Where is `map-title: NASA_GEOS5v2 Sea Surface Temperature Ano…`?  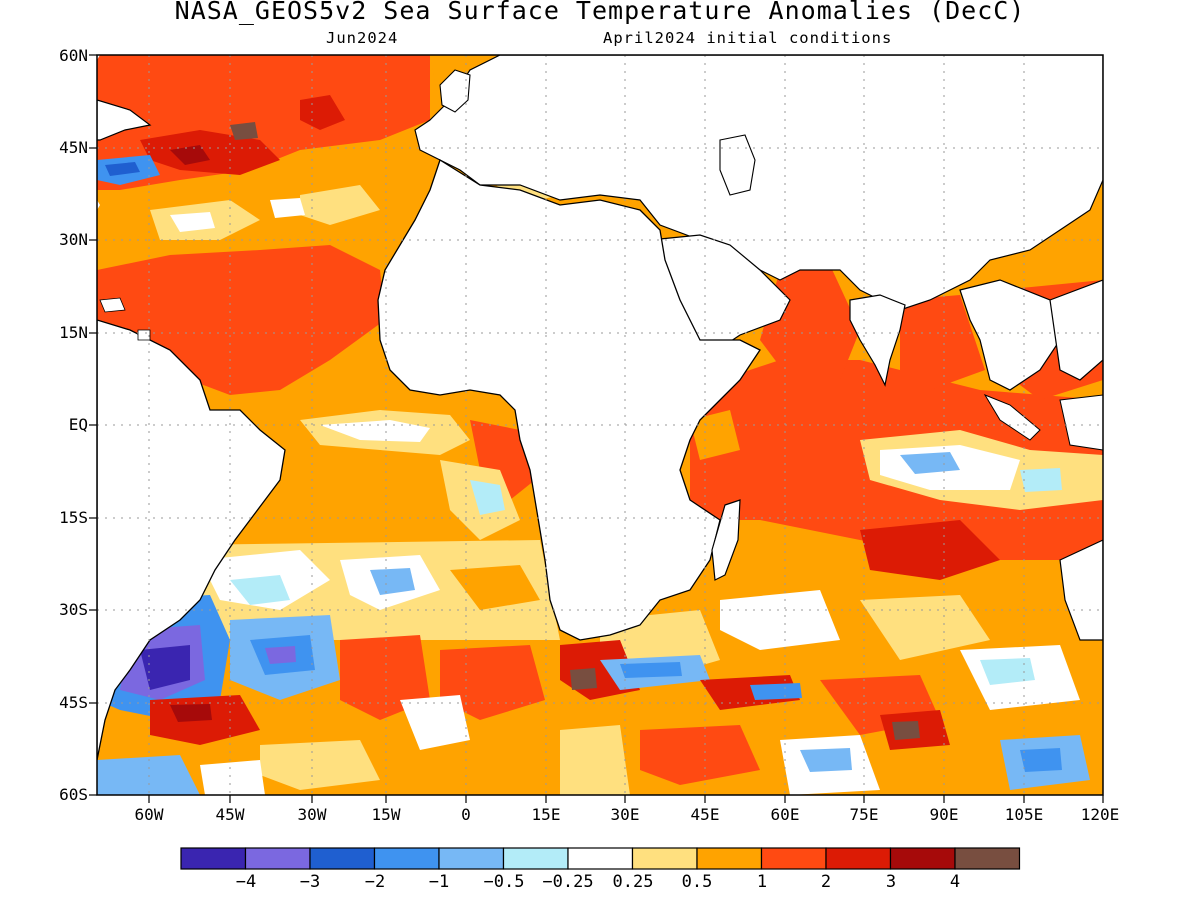
map-title: NASA_GEOS5v2 Sea Surface Temperature Ano… is located at coordinates (600, 12).